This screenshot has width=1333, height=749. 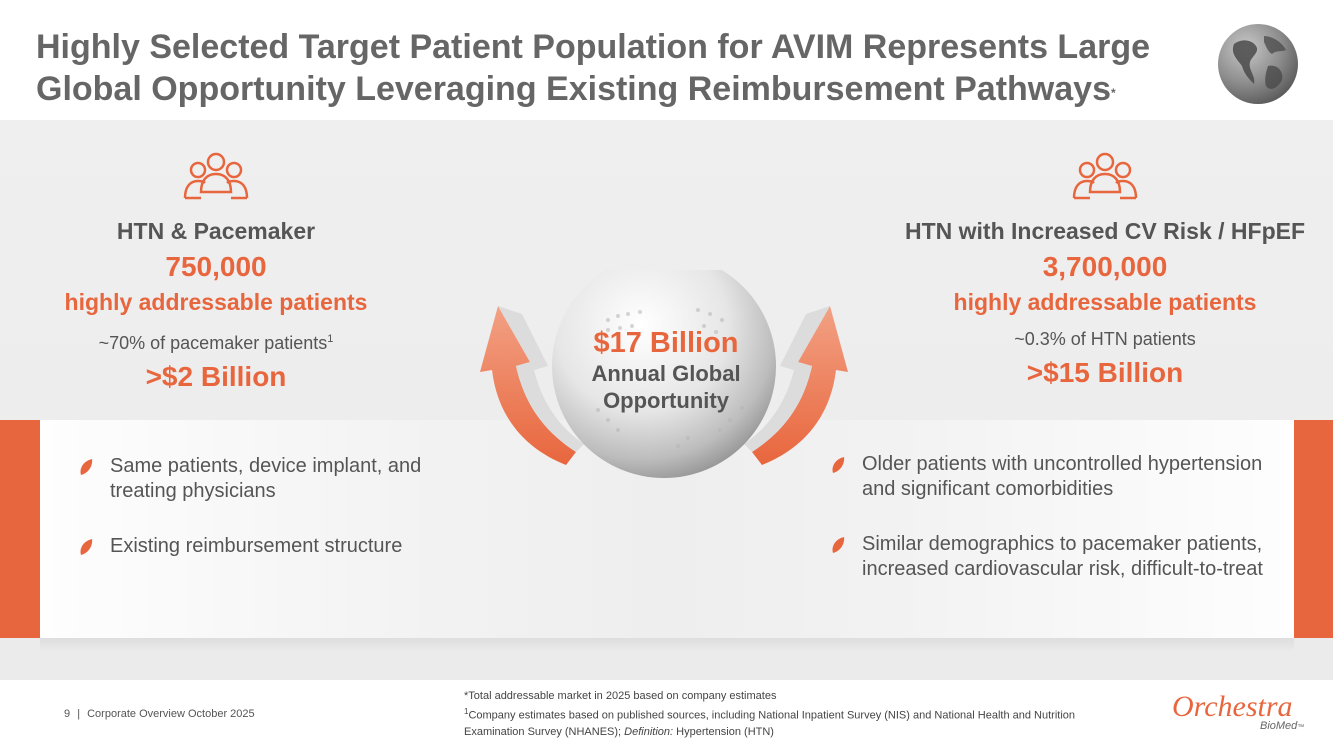 I want to click on logo-subtitle: BioMed™, so click(x=1282, y=726).